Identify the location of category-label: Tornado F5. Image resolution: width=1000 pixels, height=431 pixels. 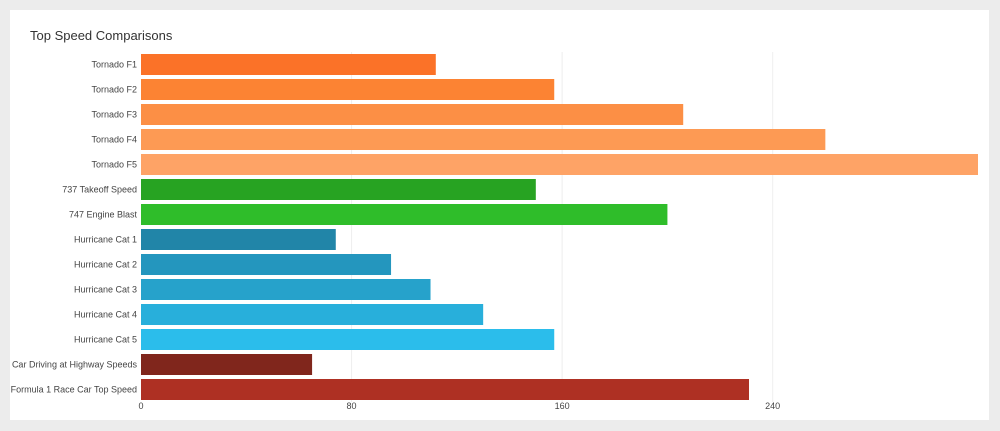
(114, 165).